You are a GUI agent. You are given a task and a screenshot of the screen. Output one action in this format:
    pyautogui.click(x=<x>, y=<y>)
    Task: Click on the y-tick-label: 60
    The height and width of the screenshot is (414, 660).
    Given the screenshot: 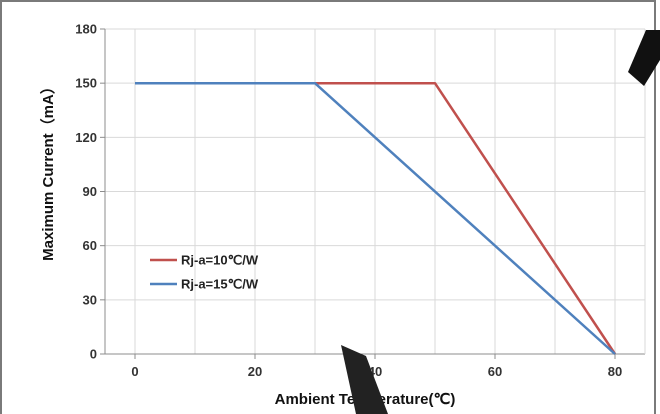 What is the action you would take?
    pyautogui.click(x=90, y=245)
    